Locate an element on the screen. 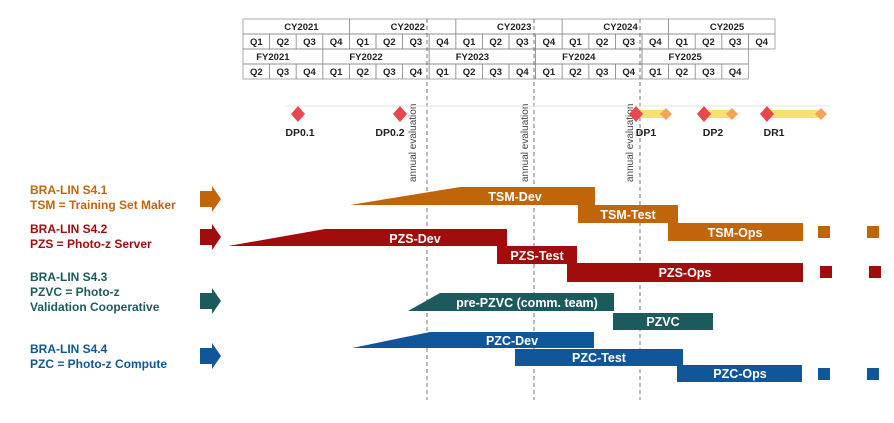 The height and width of the screenshot is (423, 894). tsm-test-label: TSM-Test is located at coordinates (628, 215).